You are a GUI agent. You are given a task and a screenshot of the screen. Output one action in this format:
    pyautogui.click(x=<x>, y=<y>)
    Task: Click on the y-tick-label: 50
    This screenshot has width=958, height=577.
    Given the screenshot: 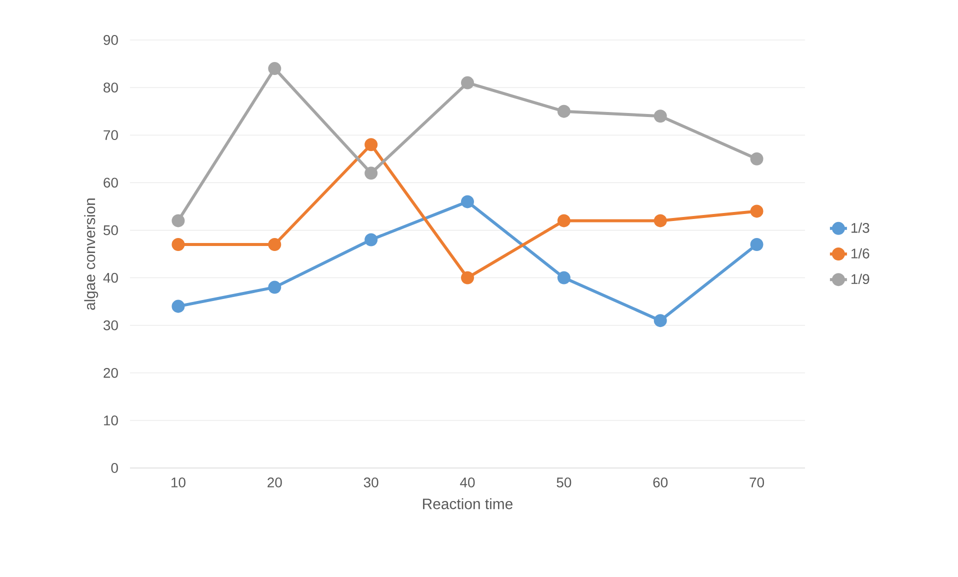 What is the action you would take?
    pyautogui.click(x=111, y=230)
    